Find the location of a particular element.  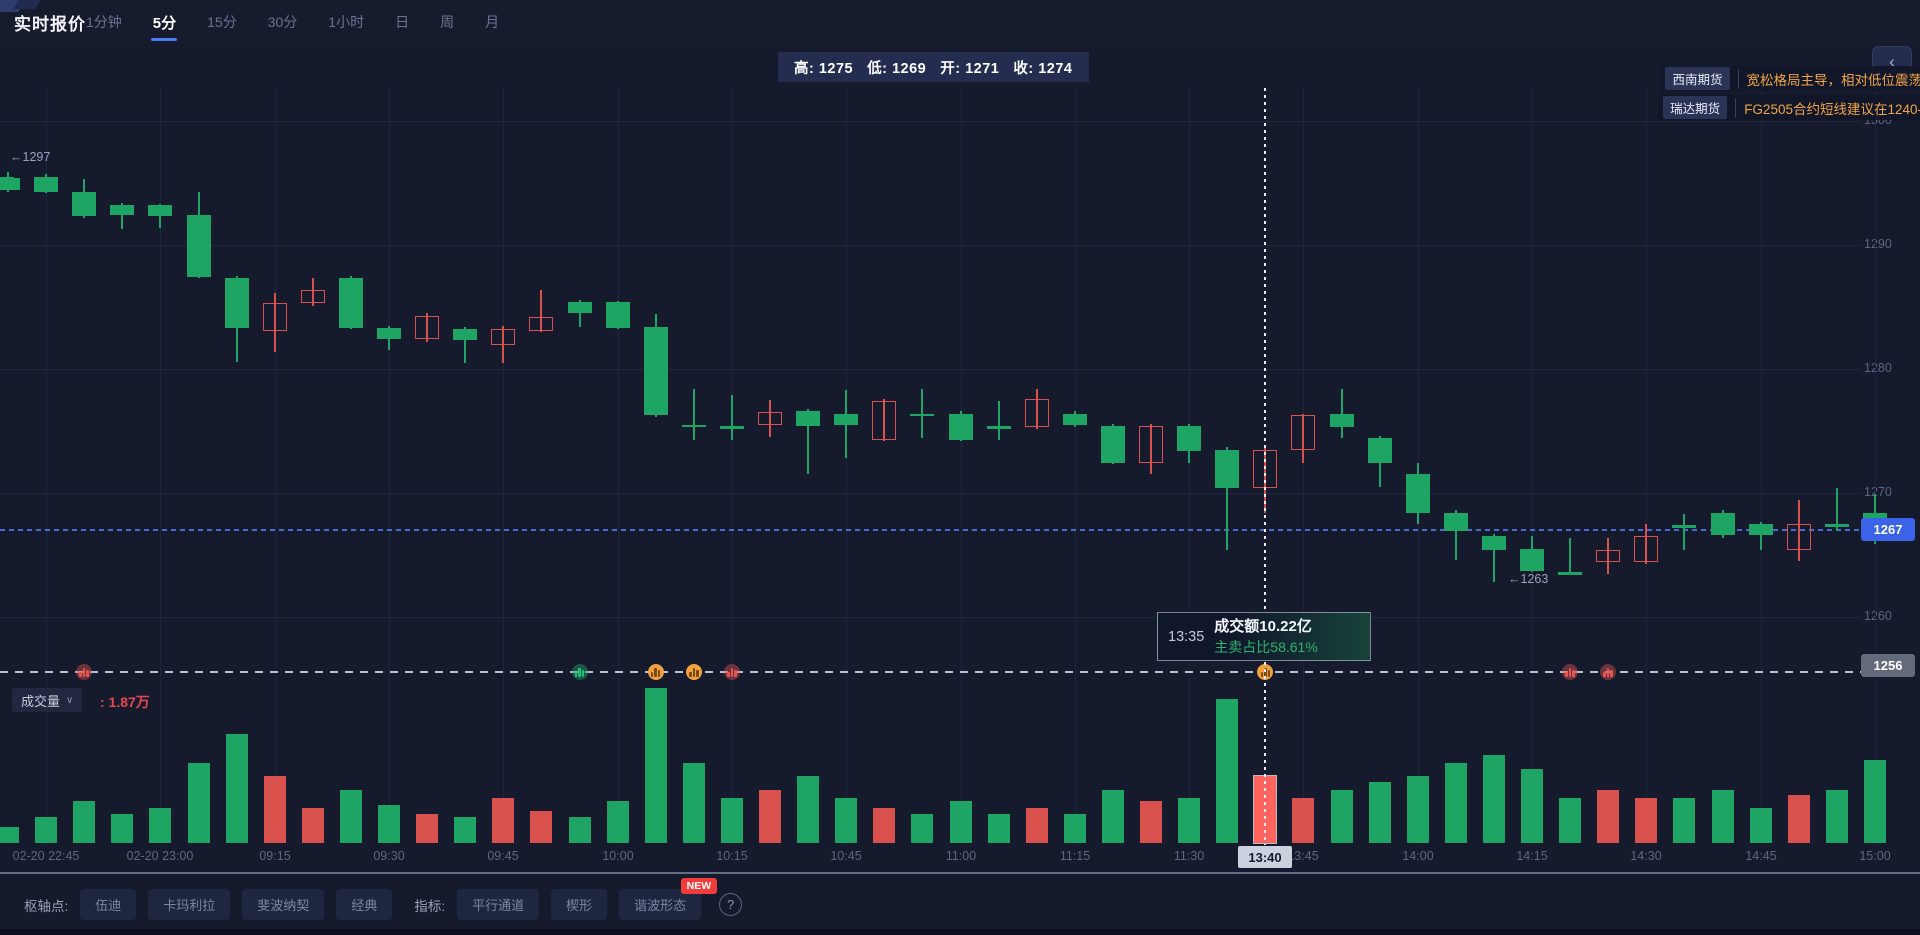

candle-10:50 is located at coordinates (884, 420).